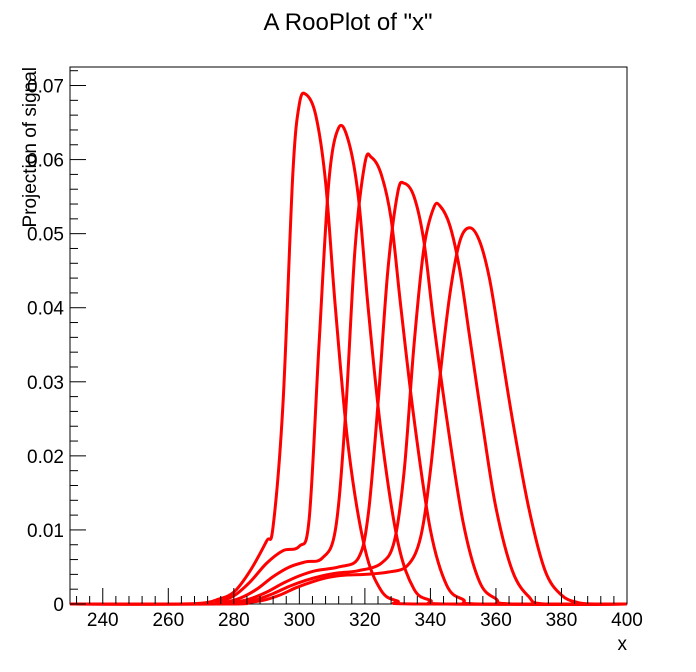 Image resolution: width=696 pixels, height=672 pixels. Describe the element at coordinates (623, 644) in the screenshot. I see `x-axis-label: x` at that location.